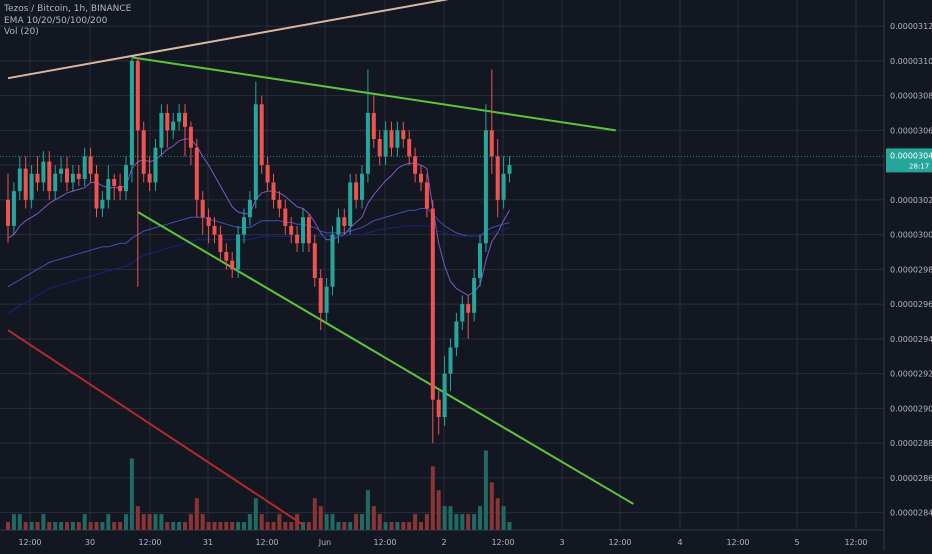  What do you see at coordinates (561, 542) in the screenshot?
I see `time-tick-label: 3` at bounding box center [561, 542].